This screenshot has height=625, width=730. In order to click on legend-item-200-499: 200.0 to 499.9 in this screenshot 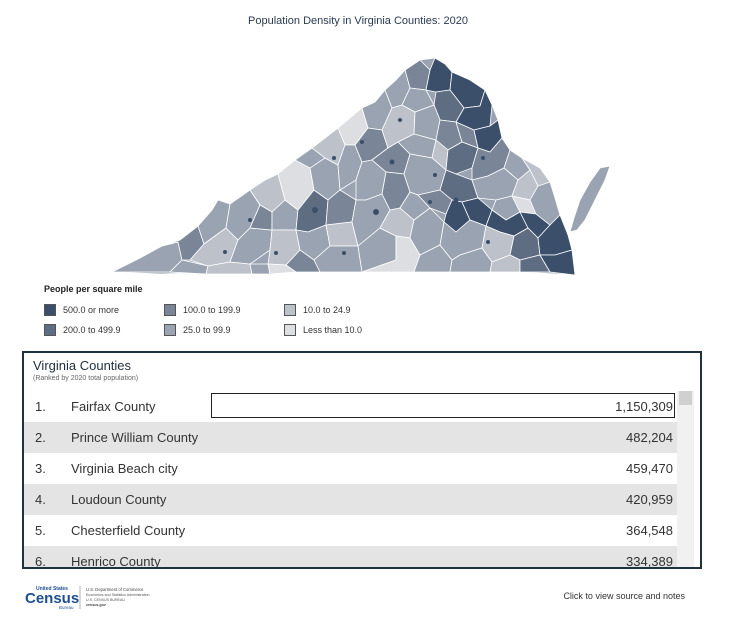, I will do `click(82, 330)`.